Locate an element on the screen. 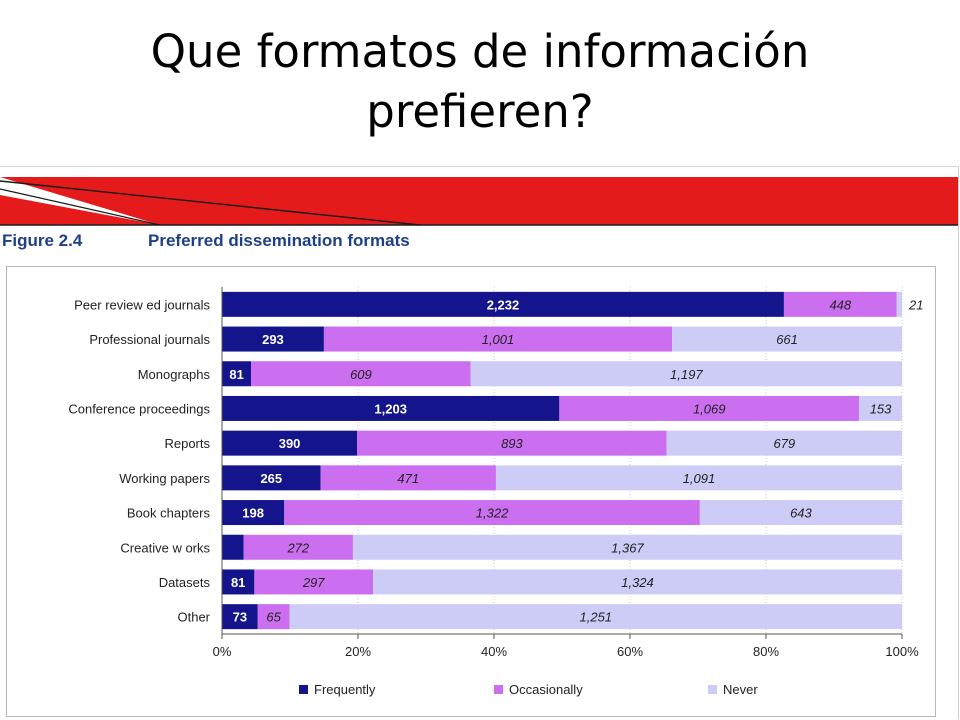 This screenshot has width=960, height=720. bar-never-creative-w-orks is located at coordinates (627, 547).